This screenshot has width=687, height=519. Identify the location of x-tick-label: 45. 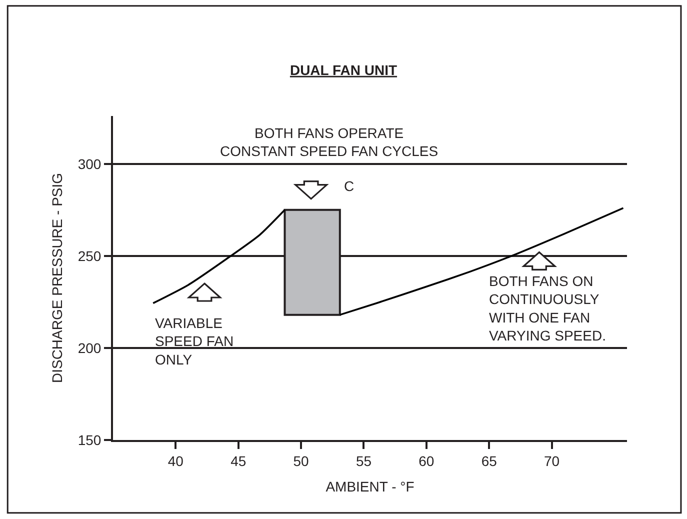
(238, 460).